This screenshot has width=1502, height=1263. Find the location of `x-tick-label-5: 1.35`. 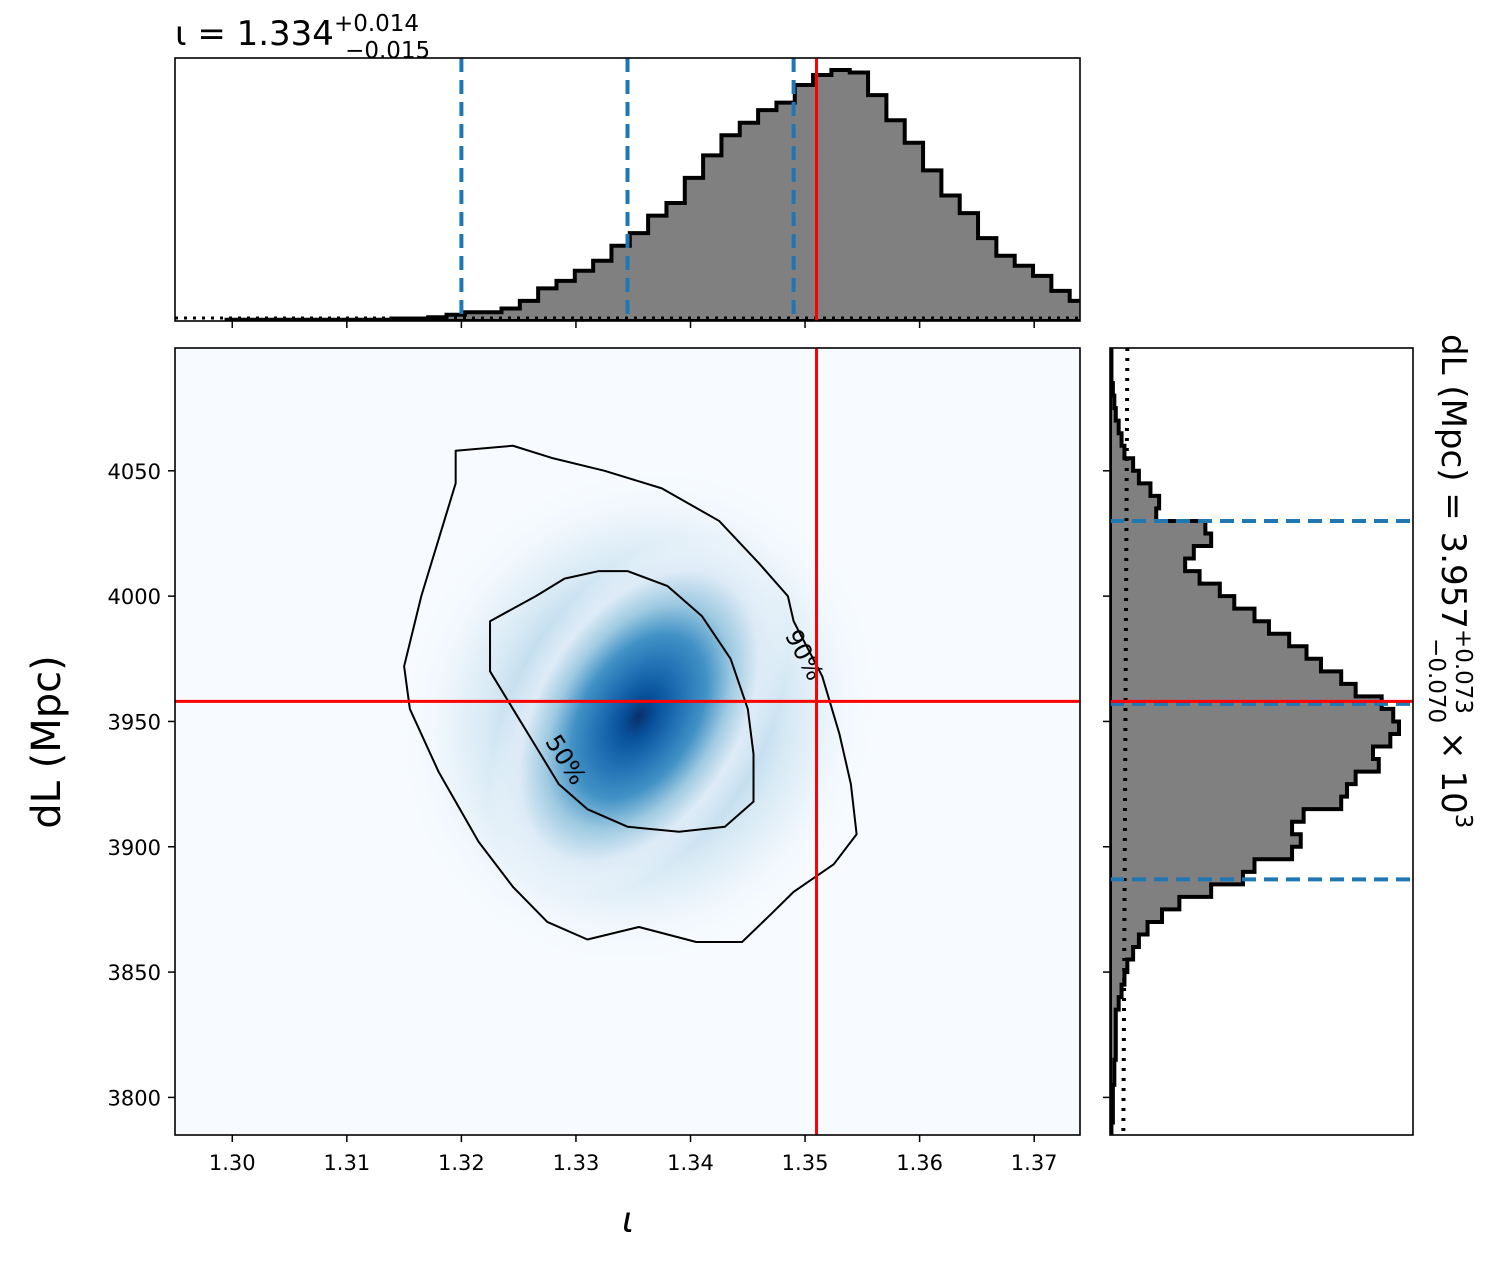

x-tick-label-5: 1.35 is located at coordinates (805, 1163).